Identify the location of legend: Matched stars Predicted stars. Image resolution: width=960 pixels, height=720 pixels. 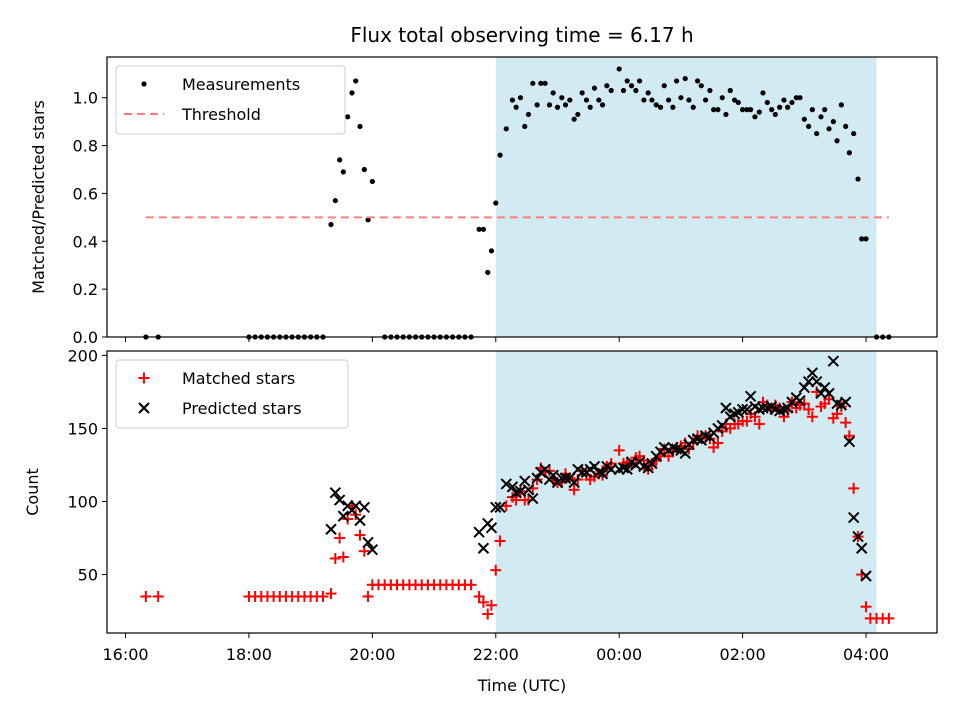
(232, 394).